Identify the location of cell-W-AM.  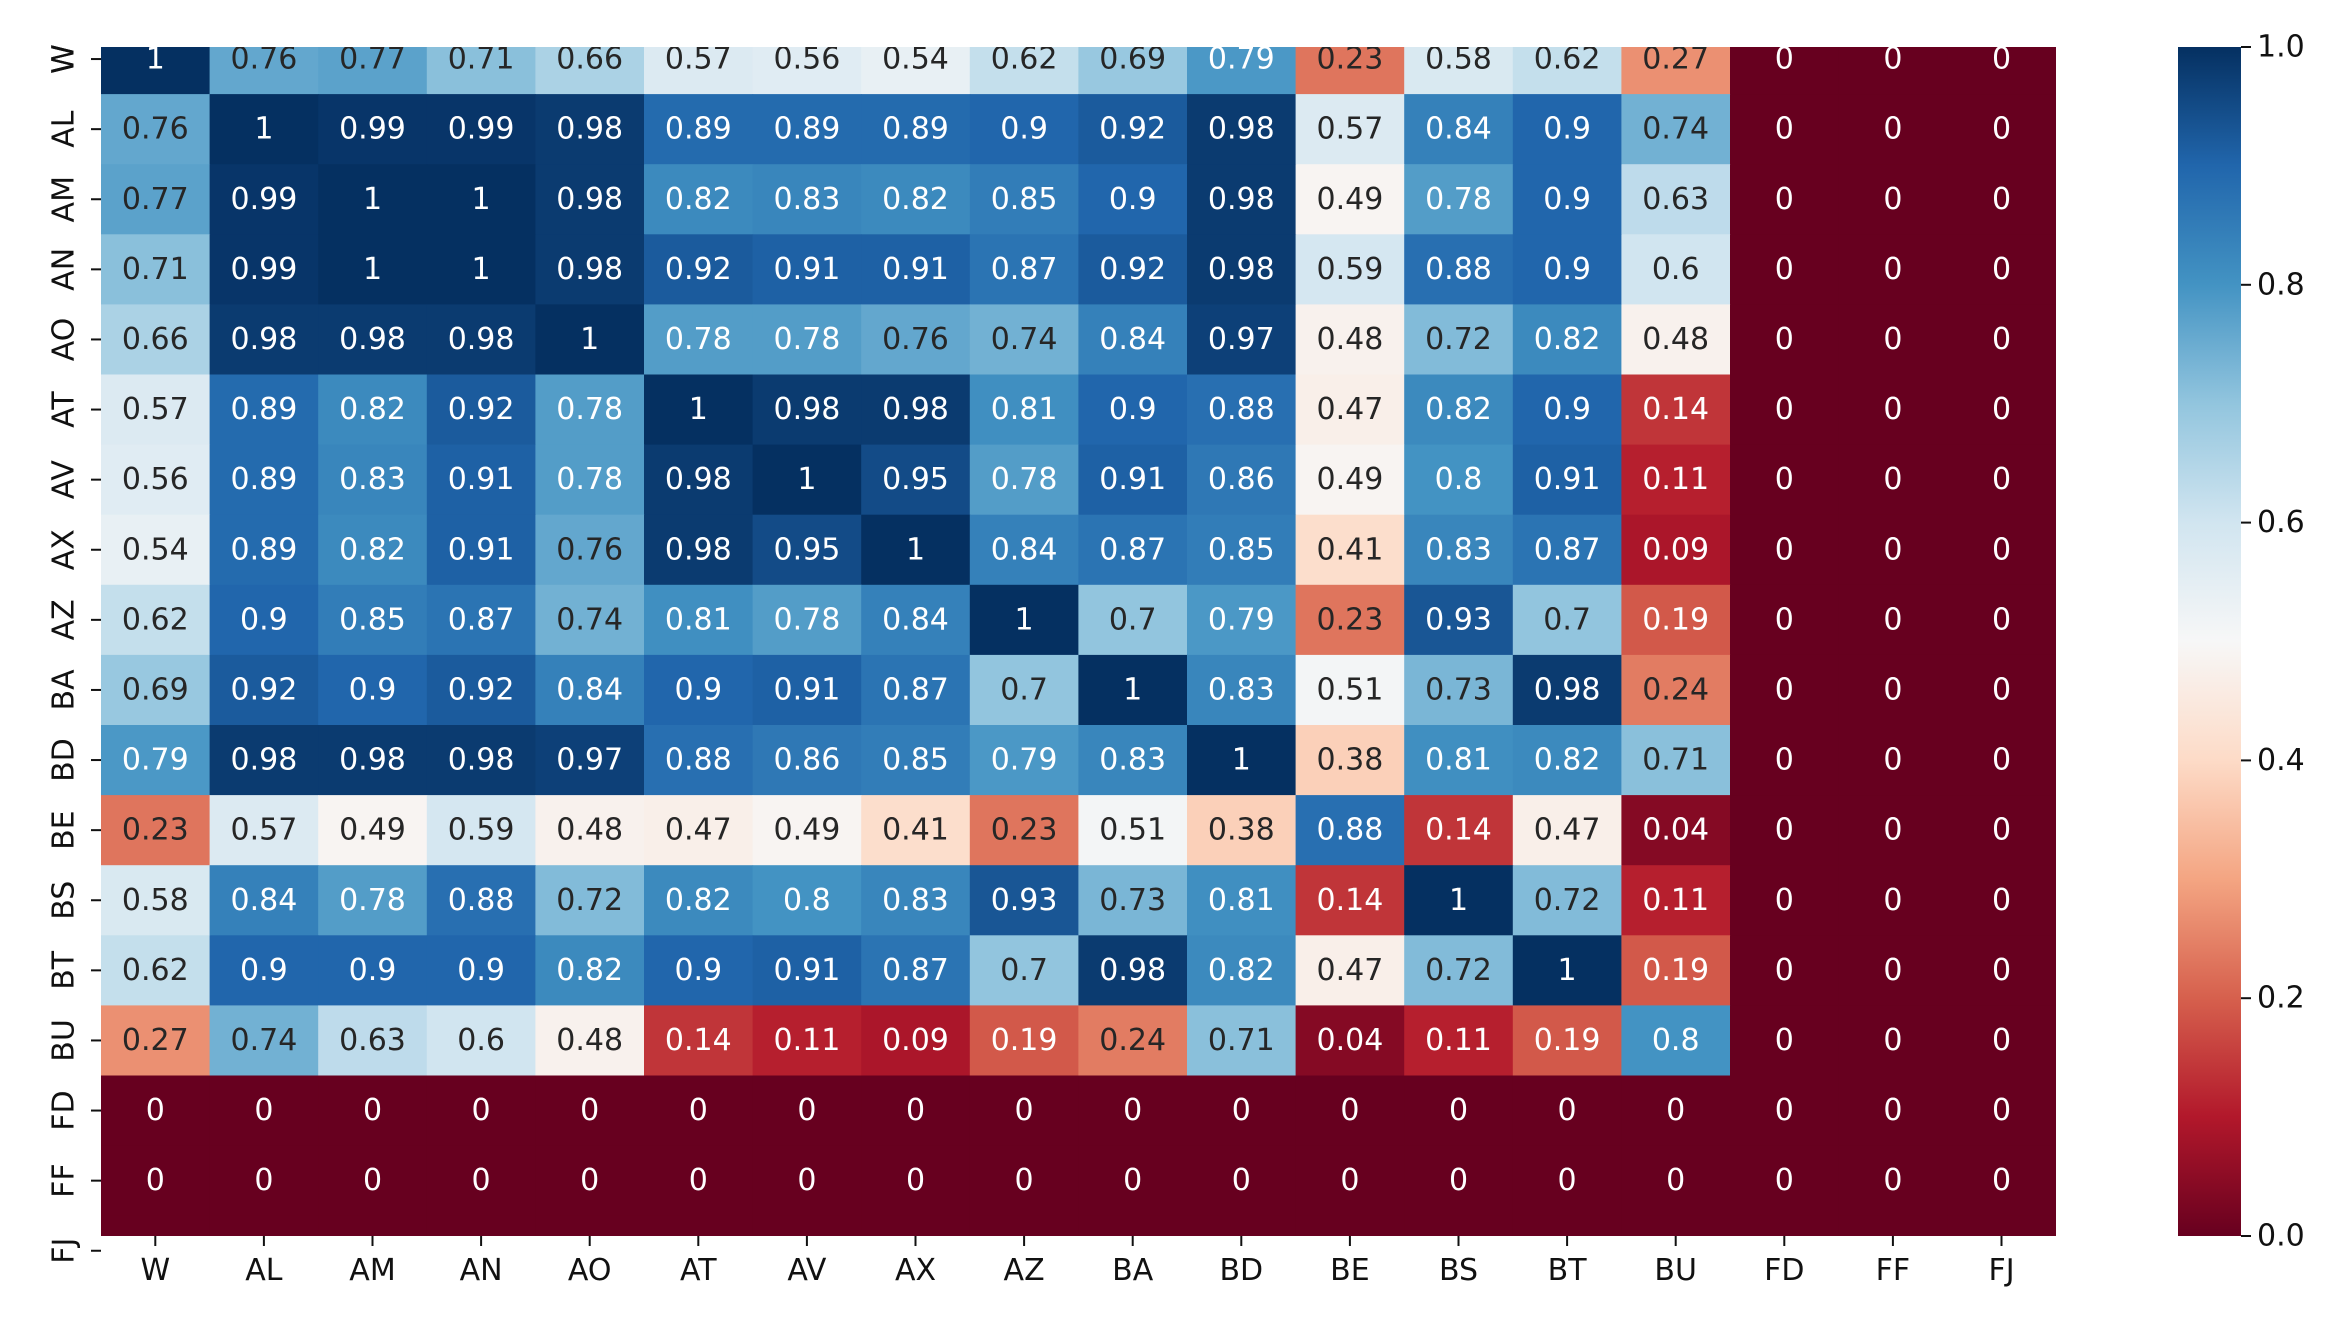
(373, 71).